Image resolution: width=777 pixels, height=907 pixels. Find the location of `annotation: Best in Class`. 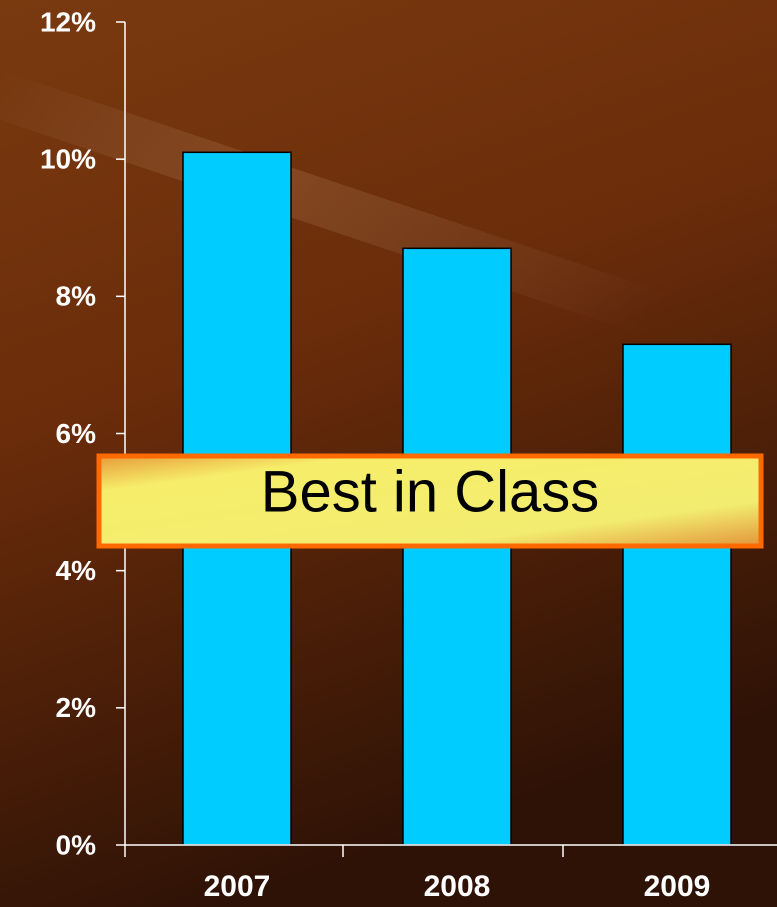

annotation: Best in Class is located at coordinates (430, 501).